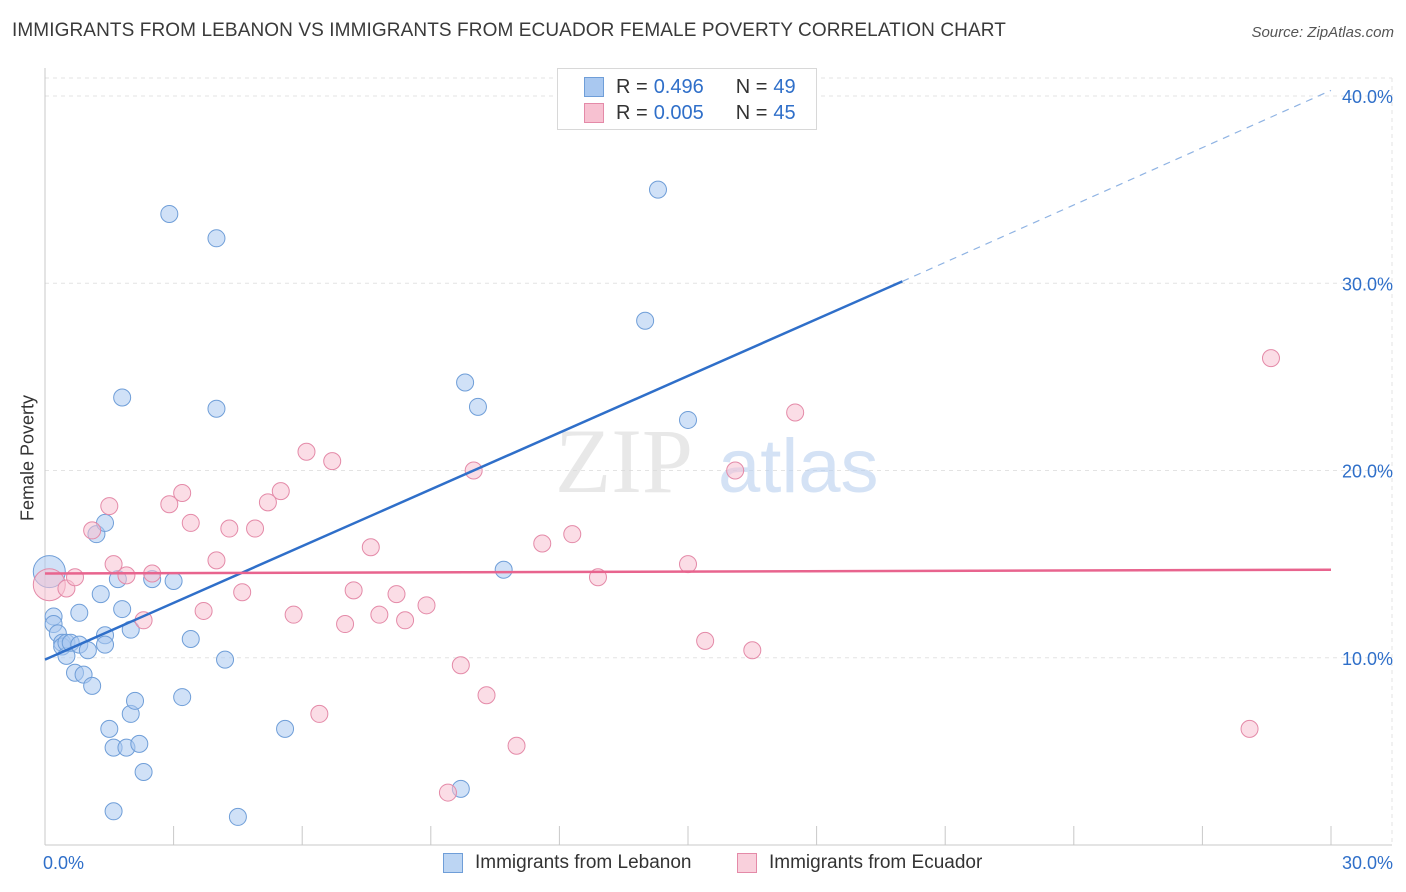 The height and width of the screenshot is (892, 1406). I want to click on trend-line-lebanon-extension, so click(1117, 185).